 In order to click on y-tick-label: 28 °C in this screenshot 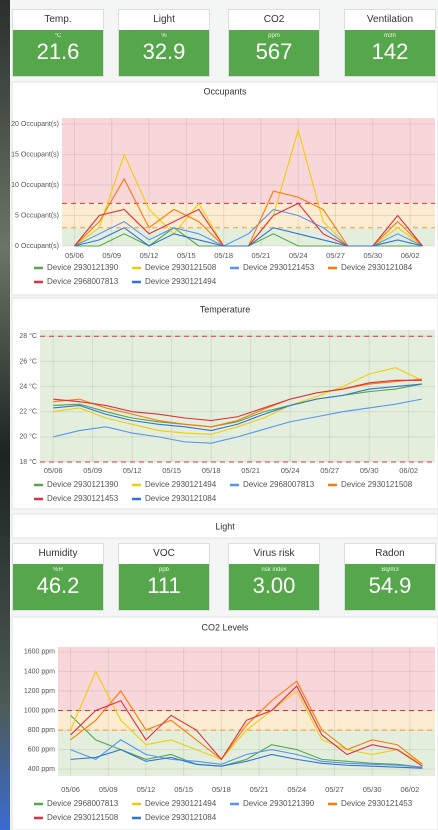, I will do `click(28, 336)`.